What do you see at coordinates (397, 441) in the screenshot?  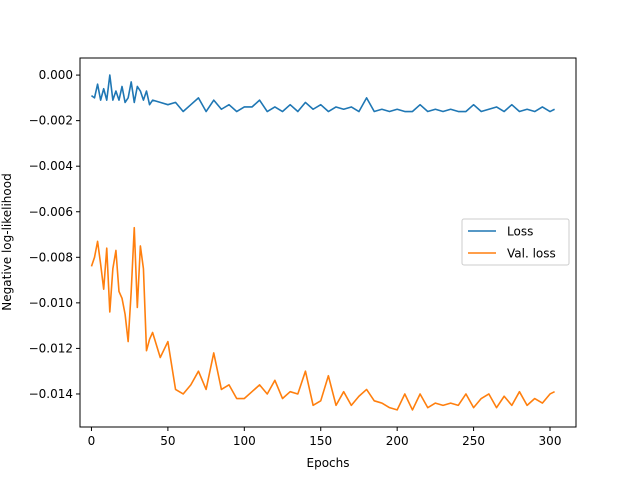 I see `x-tick-label: 200` at bounding box center [397, 441].